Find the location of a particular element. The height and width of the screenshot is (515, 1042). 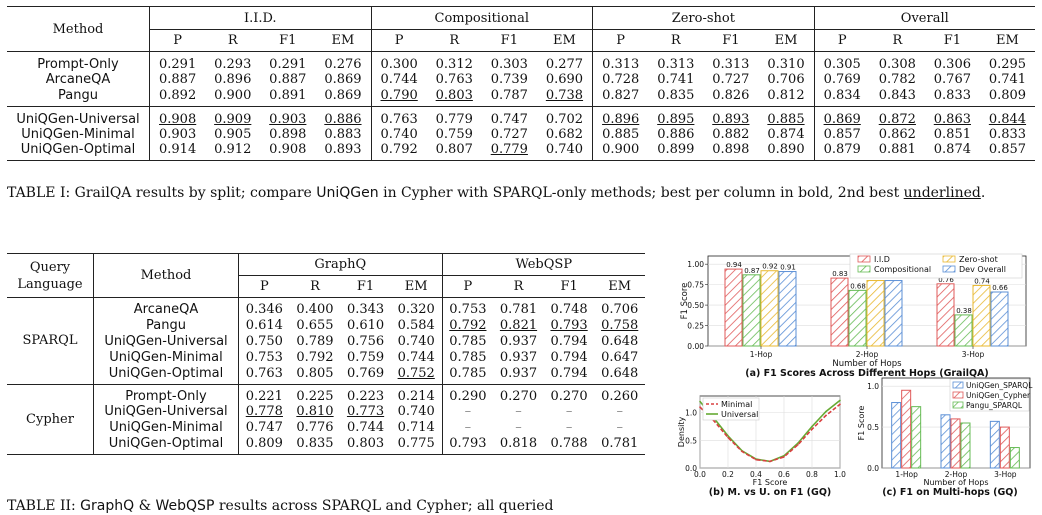

x-tick-label: 2-Hop is located at coordinates (867, 354).